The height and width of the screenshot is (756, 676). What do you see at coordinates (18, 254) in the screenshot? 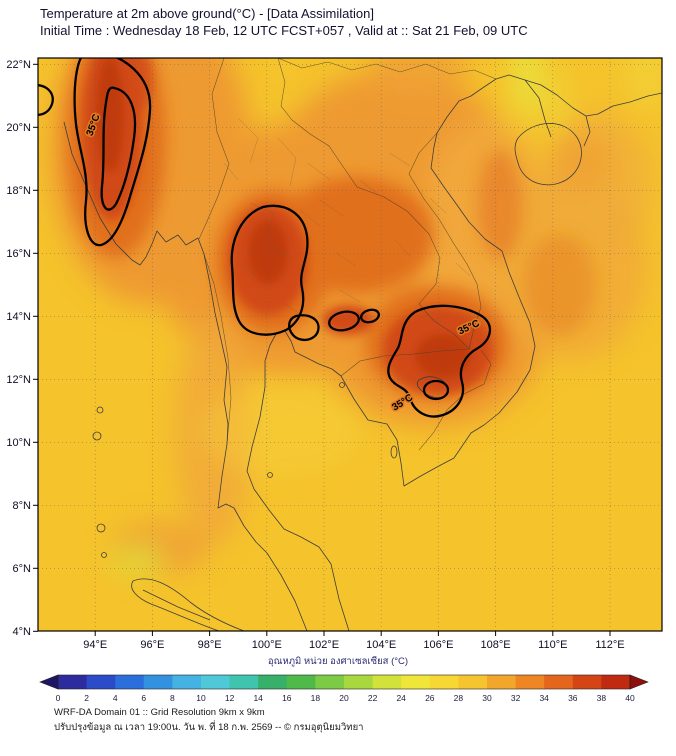
I see `y-tick-label: 16°N` at bounding box center [18, 254].